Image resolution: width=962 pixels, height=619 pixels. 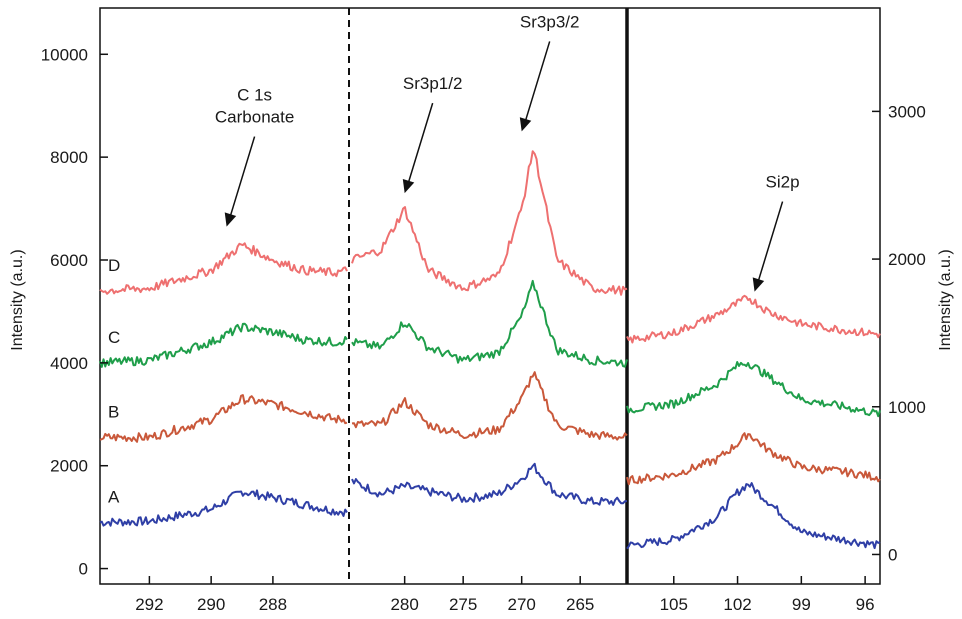 I want to click on x-tick-label: 102, so click(x=737, y=604).